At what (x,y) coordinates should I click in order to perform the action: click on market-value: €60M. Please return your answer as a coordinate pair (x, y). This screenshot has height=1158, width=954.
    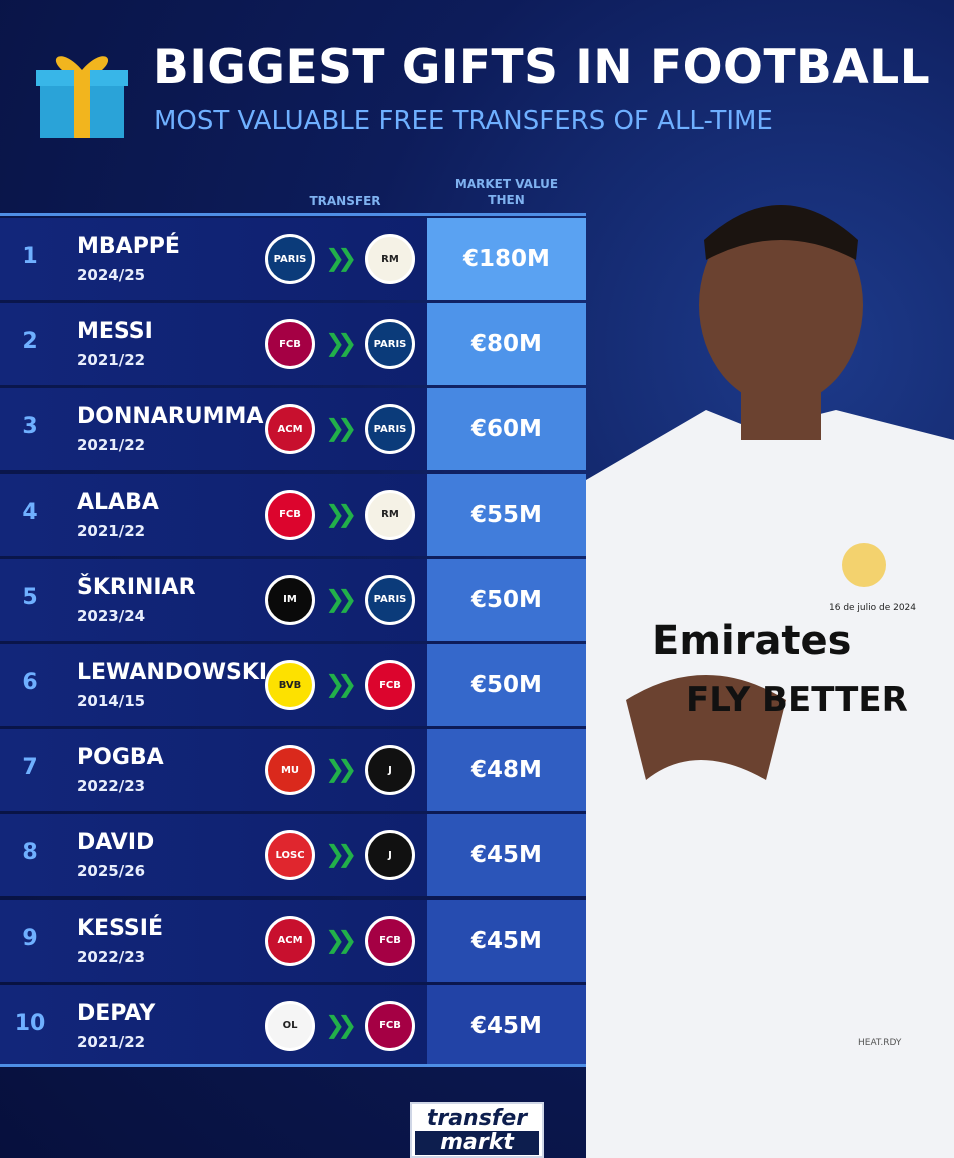
    Looking at the image, I should click on (506, 429).